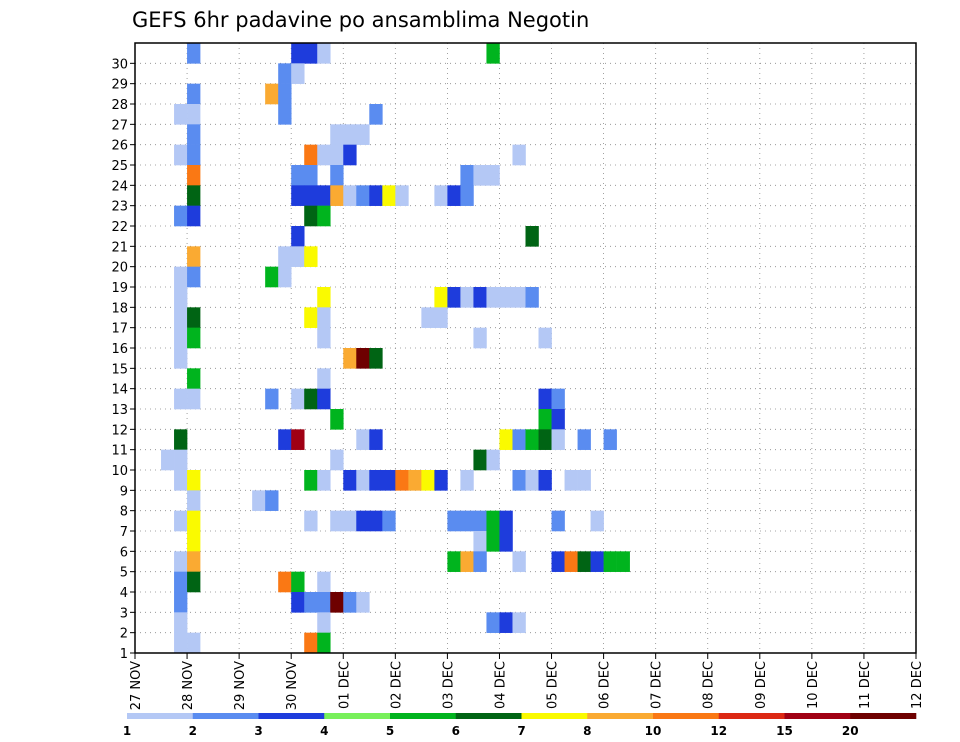  Describe the element at coordinates (119, 390) in the screenshot. I see `y-tick-label: 14` at that location.